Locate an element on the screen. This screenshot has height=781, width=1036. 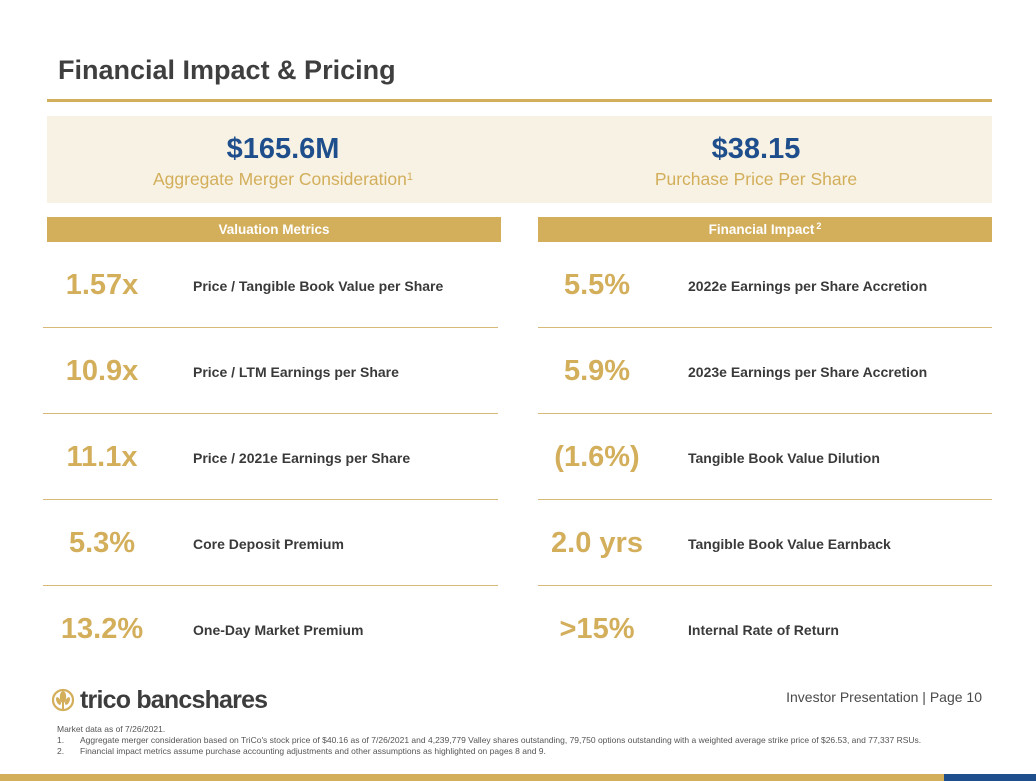
metric-label: Core Deposit Premium is located at coordinates (268, 544).